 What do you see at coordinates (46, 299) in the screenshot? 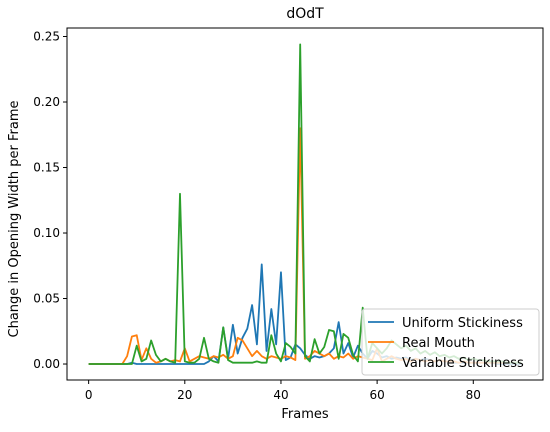
I see `y-tick-label: 0.05` at bounding box center [46, 299].